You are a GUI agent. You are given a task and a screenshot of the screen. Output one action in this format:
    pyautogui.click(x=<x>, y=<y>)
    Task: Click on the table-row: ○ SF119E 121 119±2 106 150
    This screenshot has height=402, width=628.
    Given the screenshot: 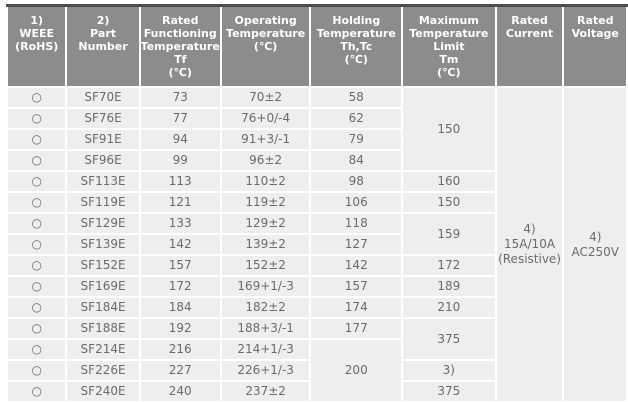 What is the action you would take?
    pyautogui.click(x=316, y=202)
    